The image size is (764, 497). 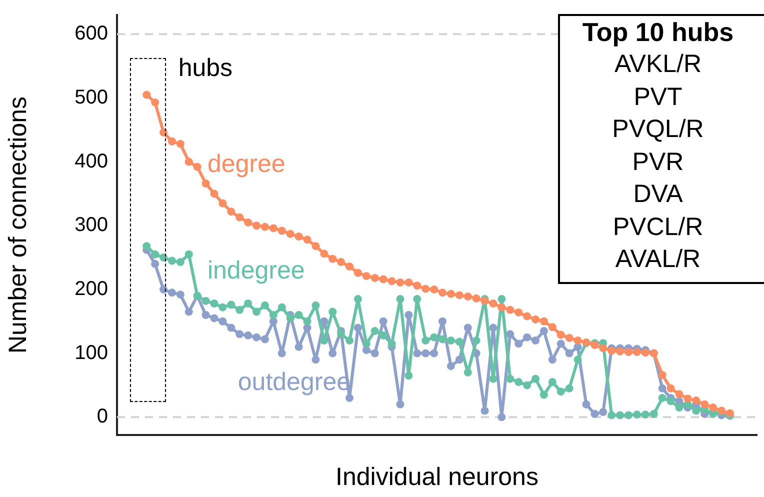 What do you see at coordinates (91, 33) in the screenshot?
I see `y-tick-label: 600` at bounding box center [91, 33].